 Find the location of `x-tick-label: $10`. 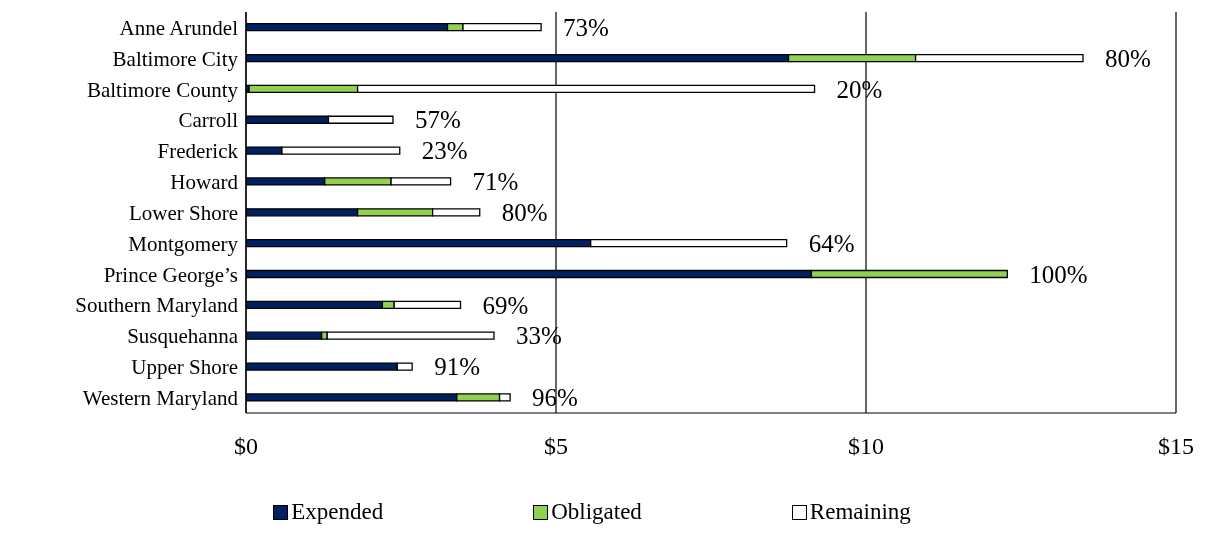

x-tick-label: $10 is located at coordinates (866, 446).